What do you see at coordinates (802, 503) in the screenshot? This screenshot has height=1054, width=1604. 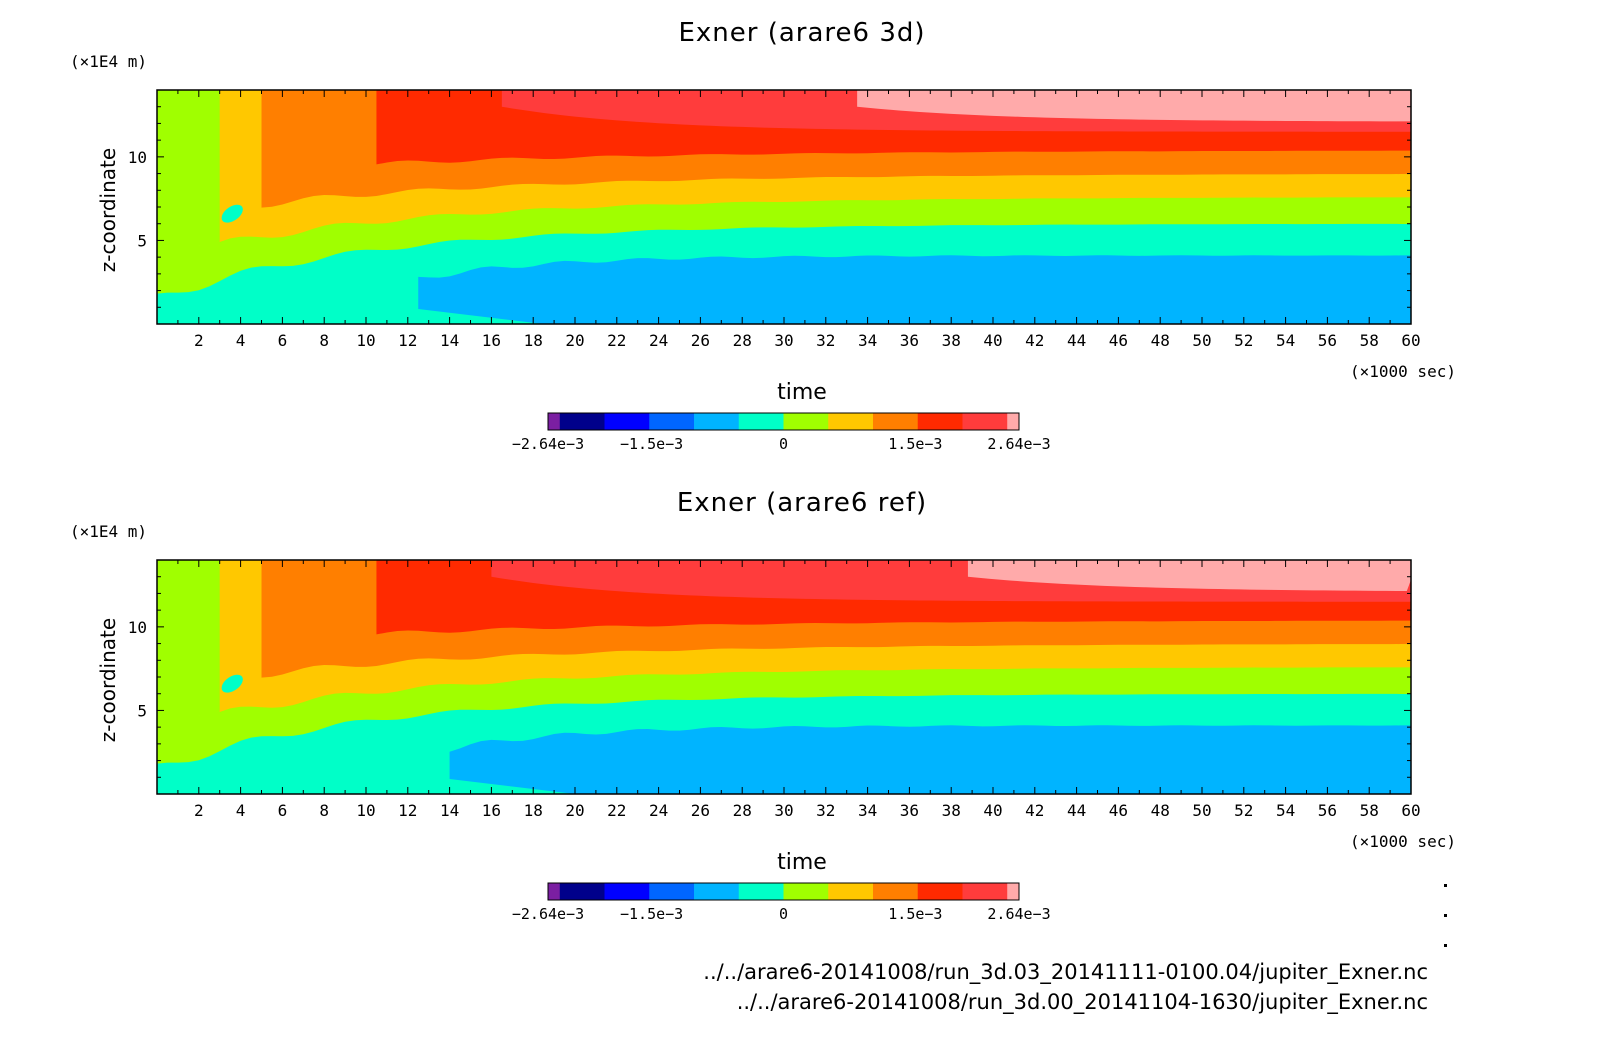 I see `chart-title: Exner (arare6 ref)` at bounding box center [802, 503].